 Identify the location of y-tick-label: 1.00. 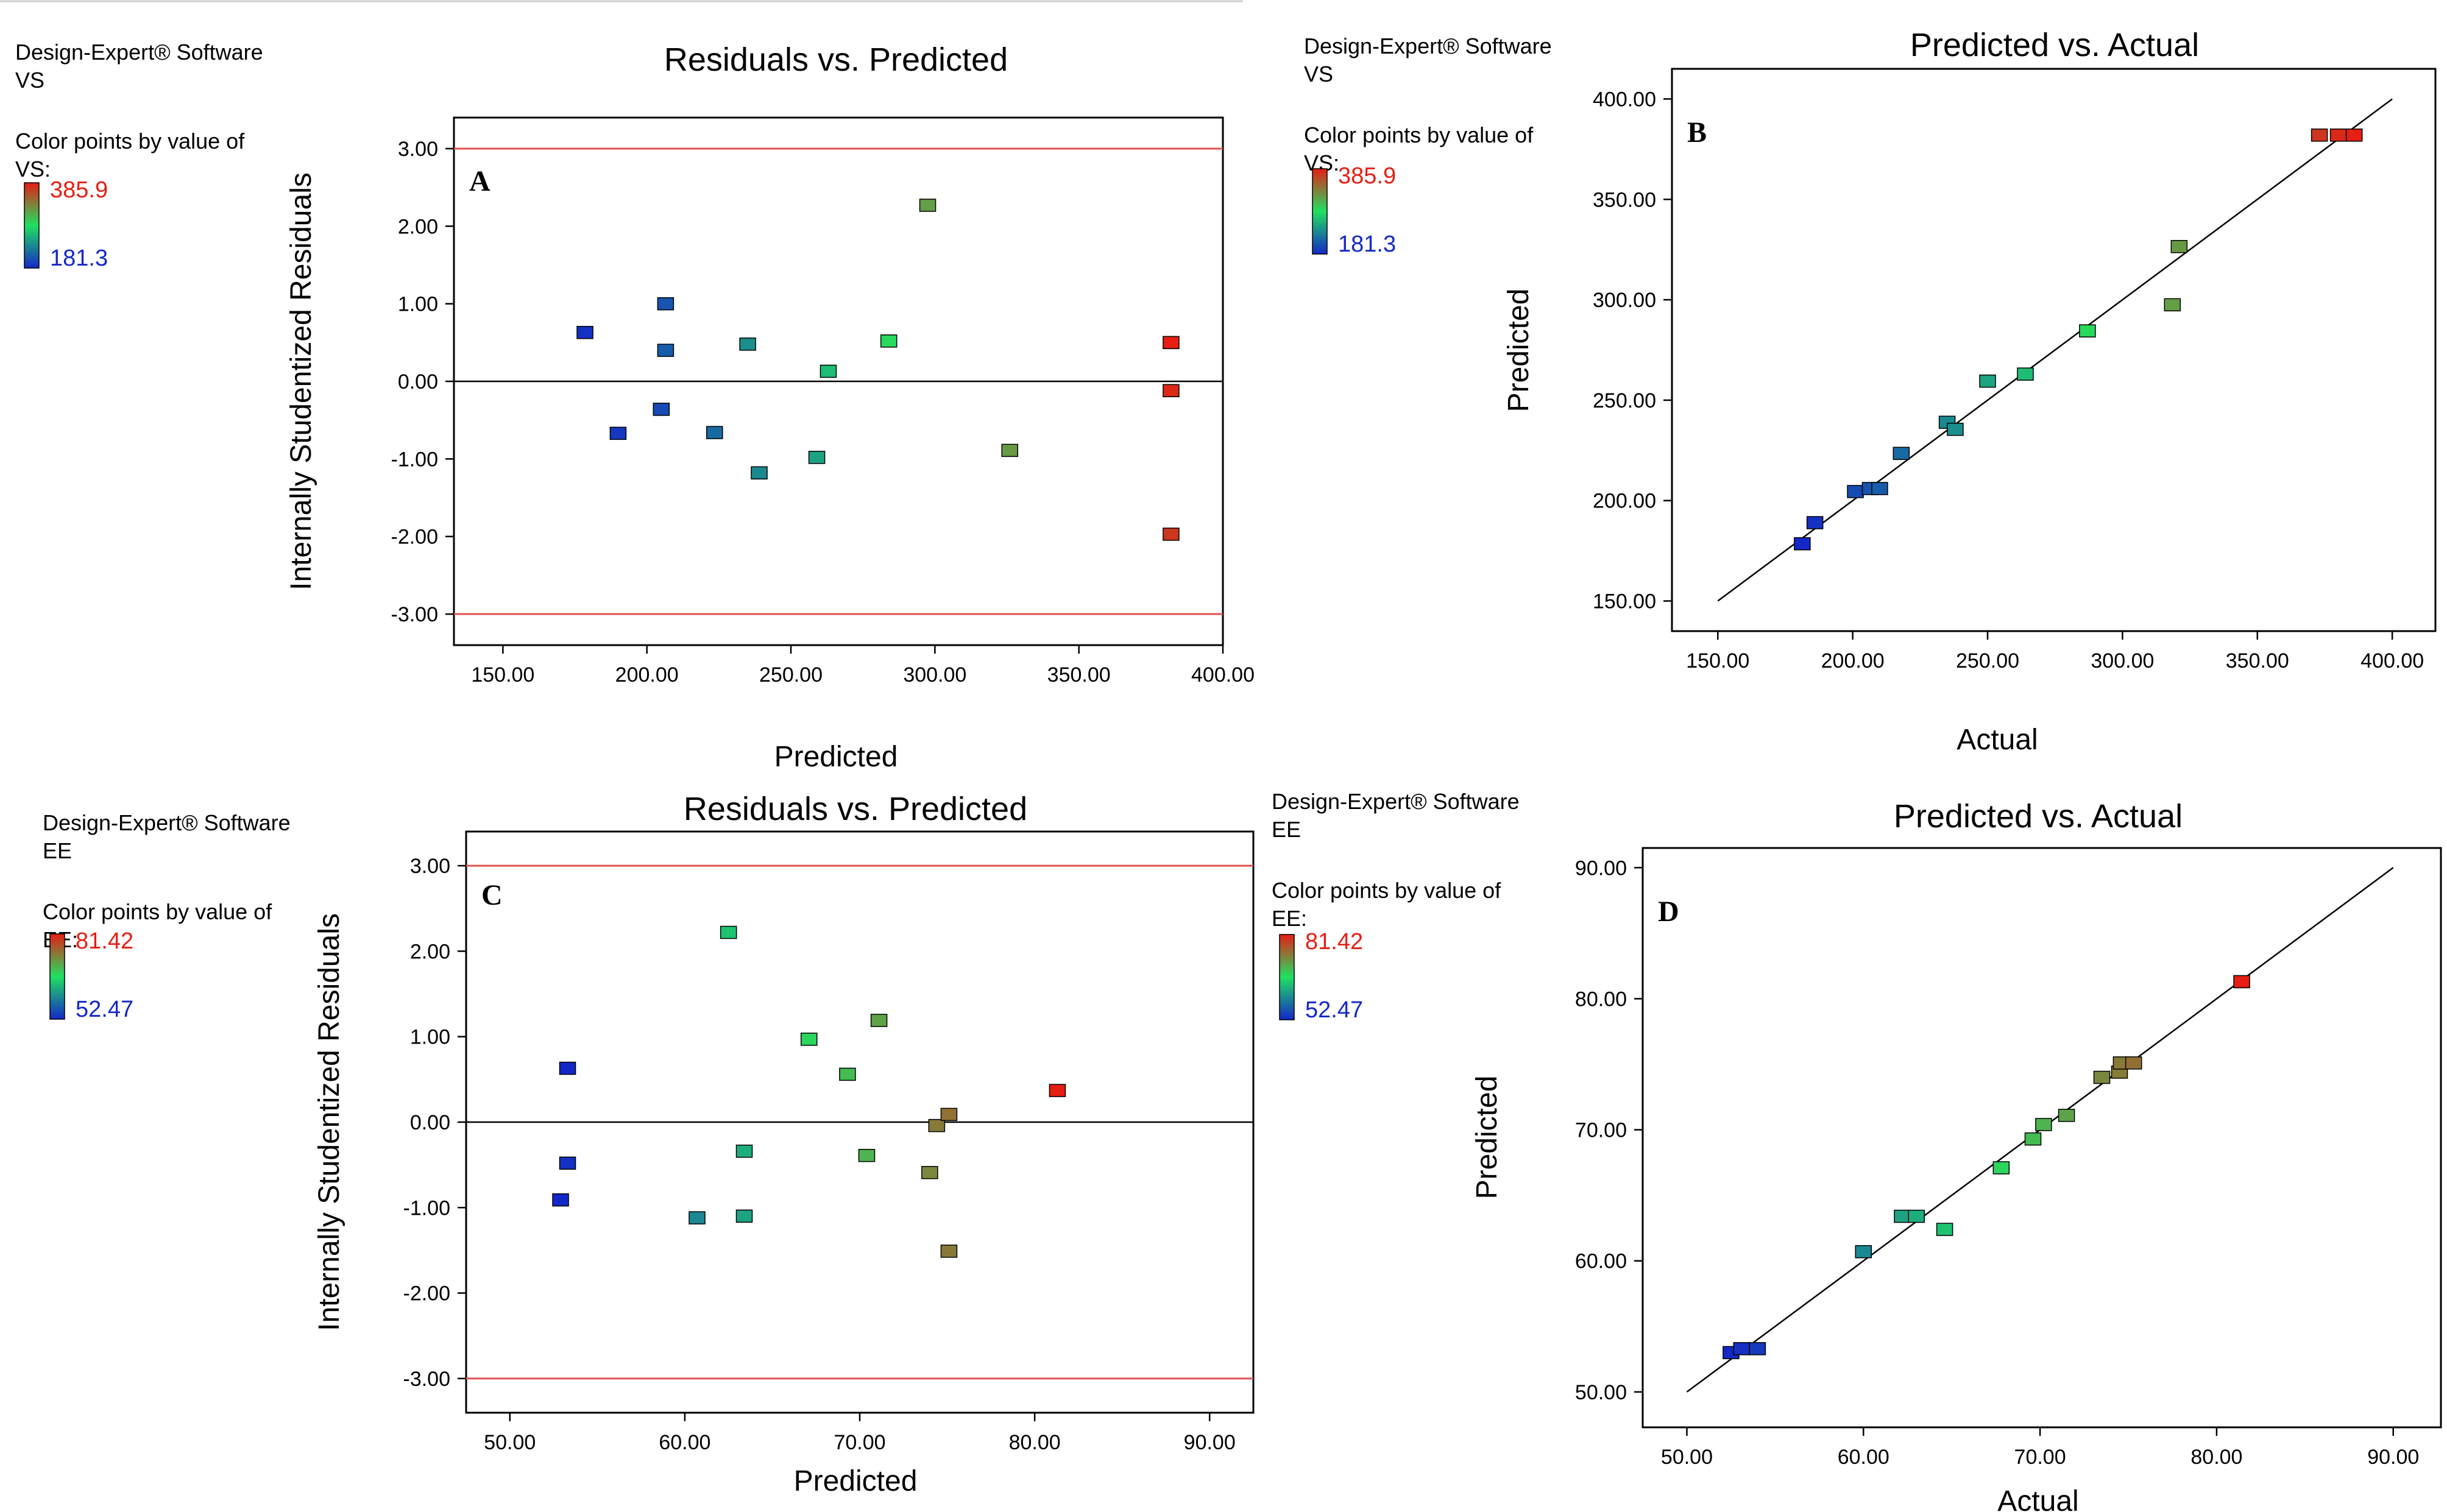
(430, 1037).